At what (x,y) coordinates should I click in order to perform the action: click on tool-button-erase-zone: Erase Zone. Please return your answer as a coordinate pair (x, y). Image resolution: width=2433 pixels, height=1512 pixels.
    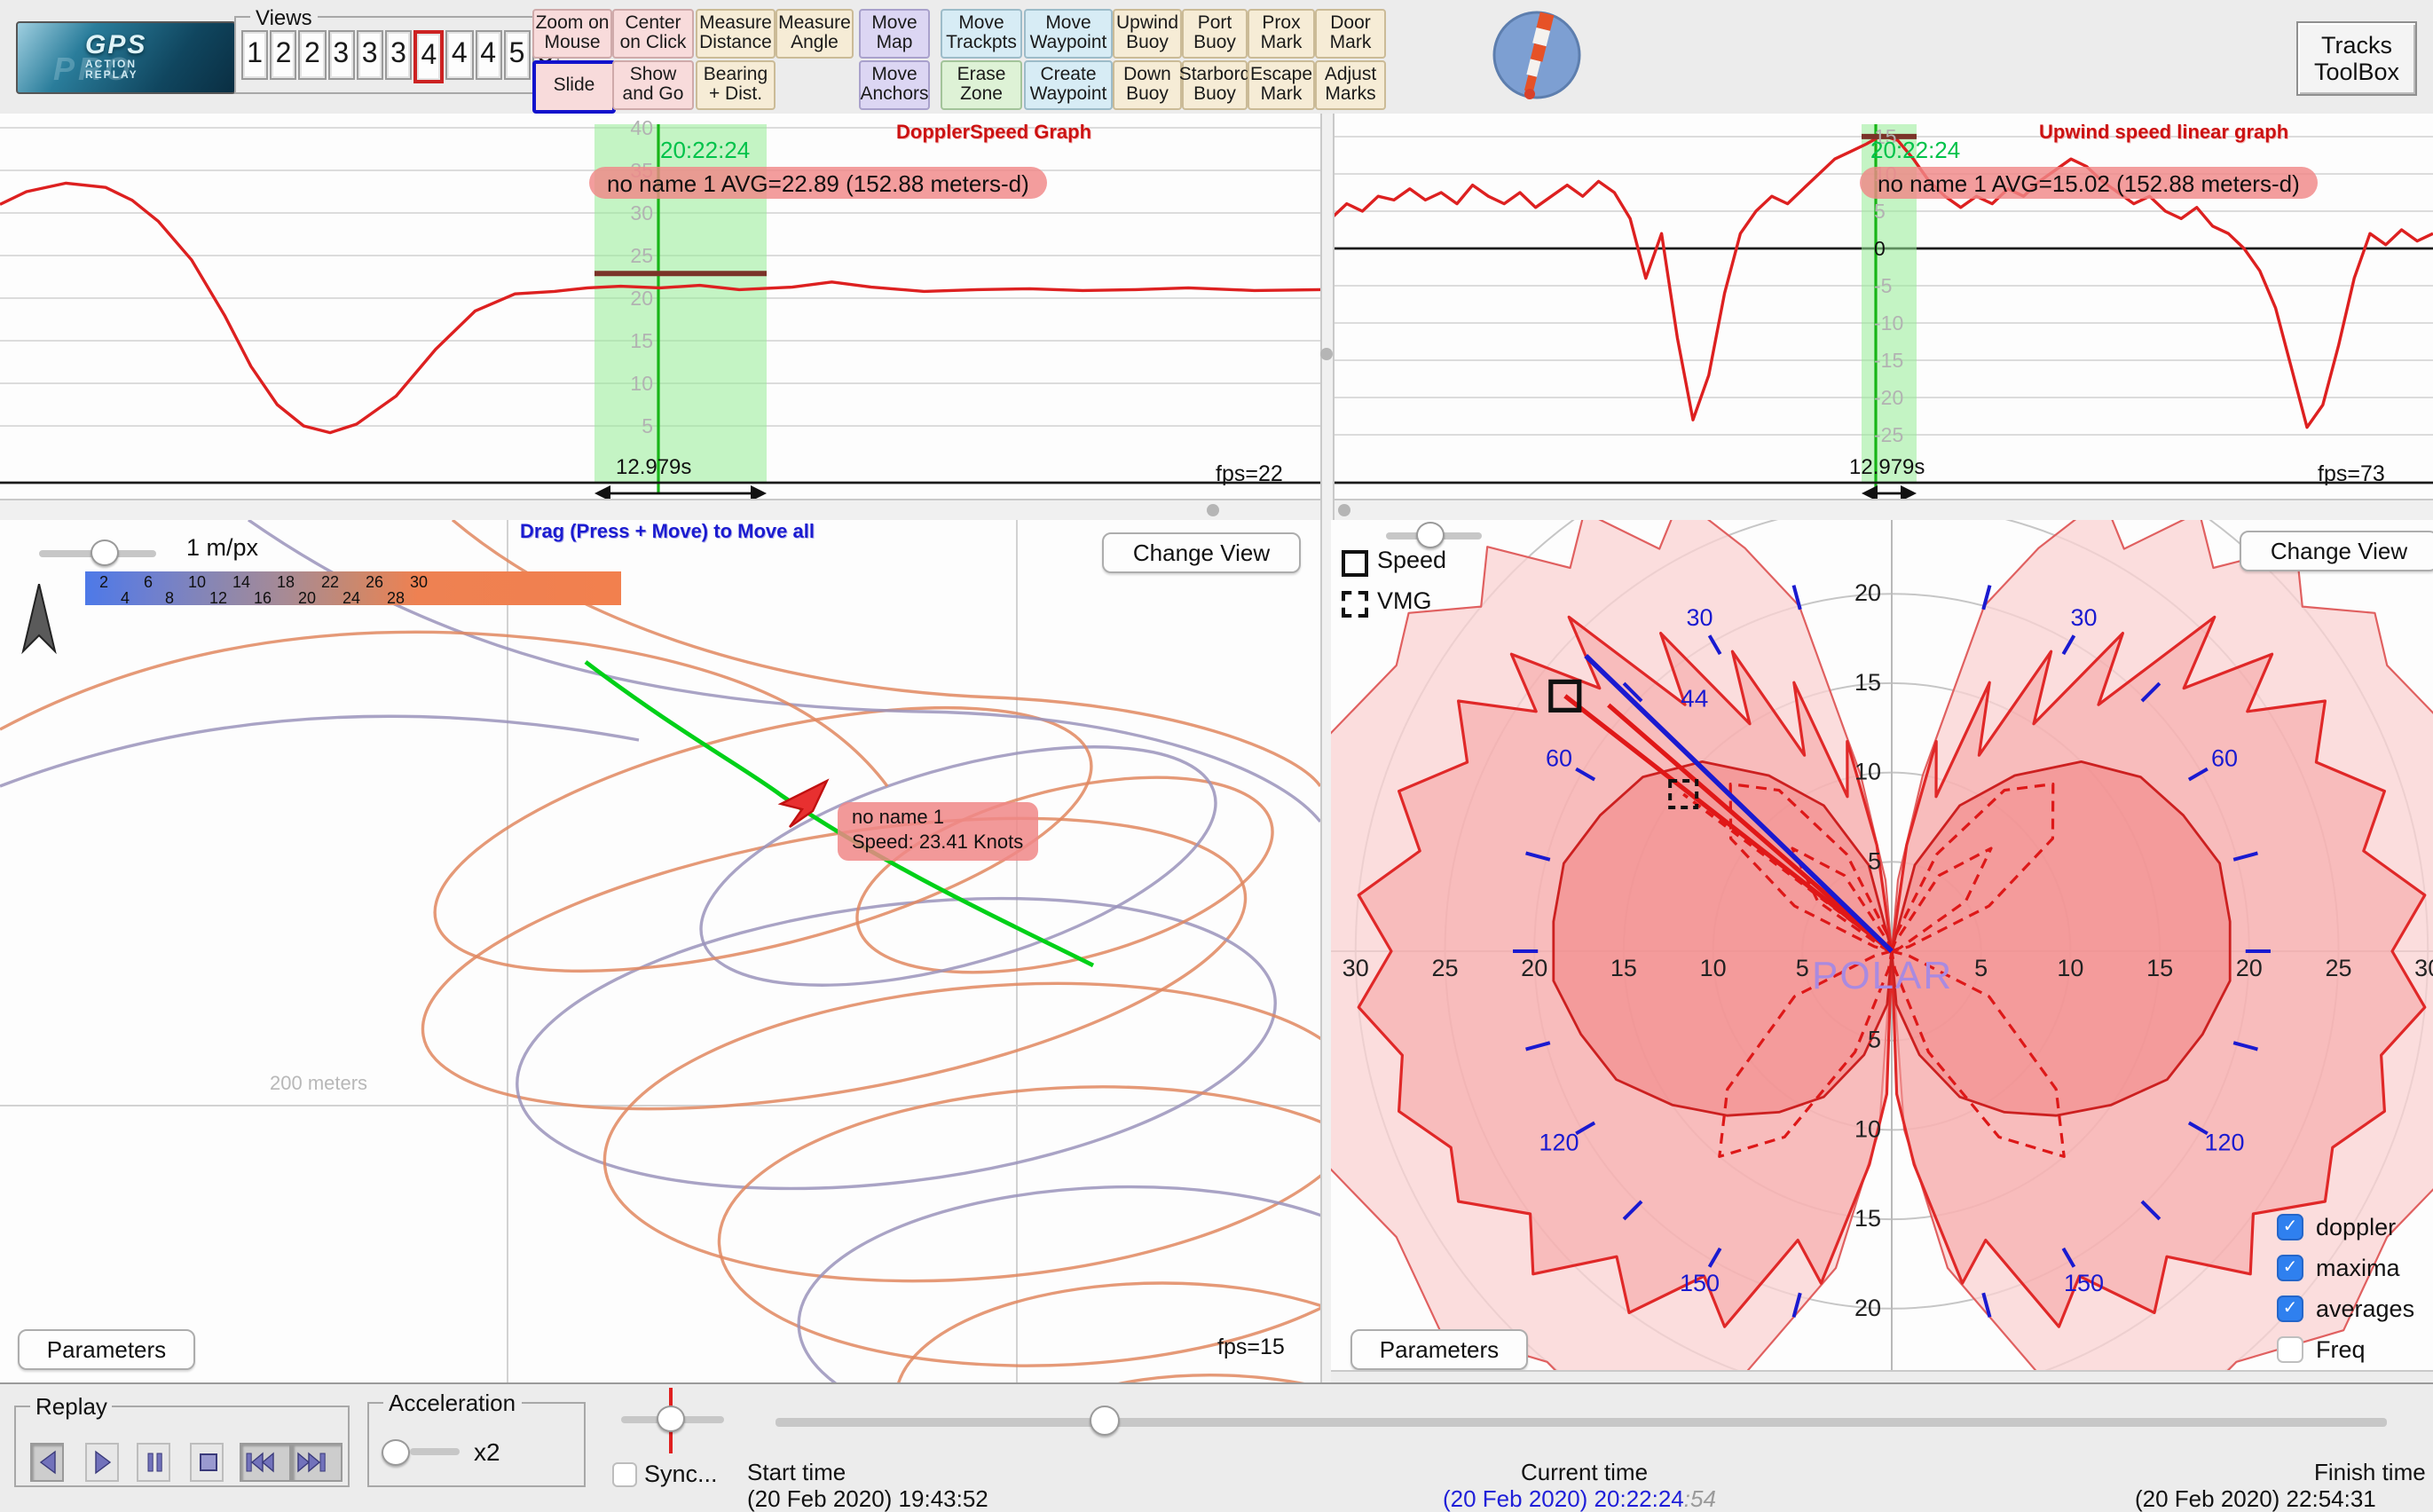
    Looking at the image, I should click on (982, 85).